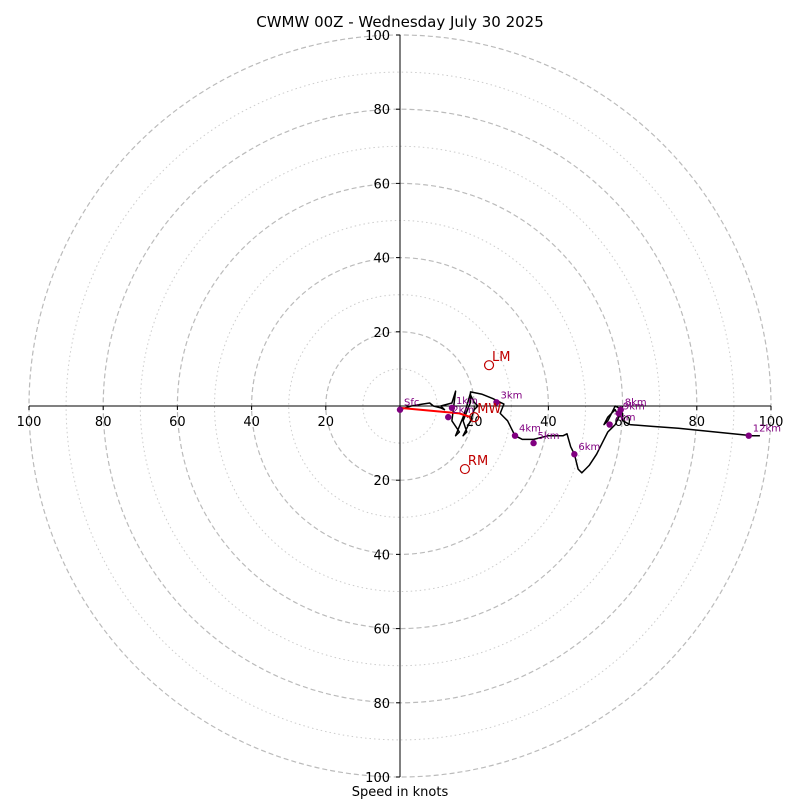 This screenshot has width=800, height=800. Describe the element at coordinates (478, 461) in the screenshot. I see `storm-motion-label: RM` at that location.